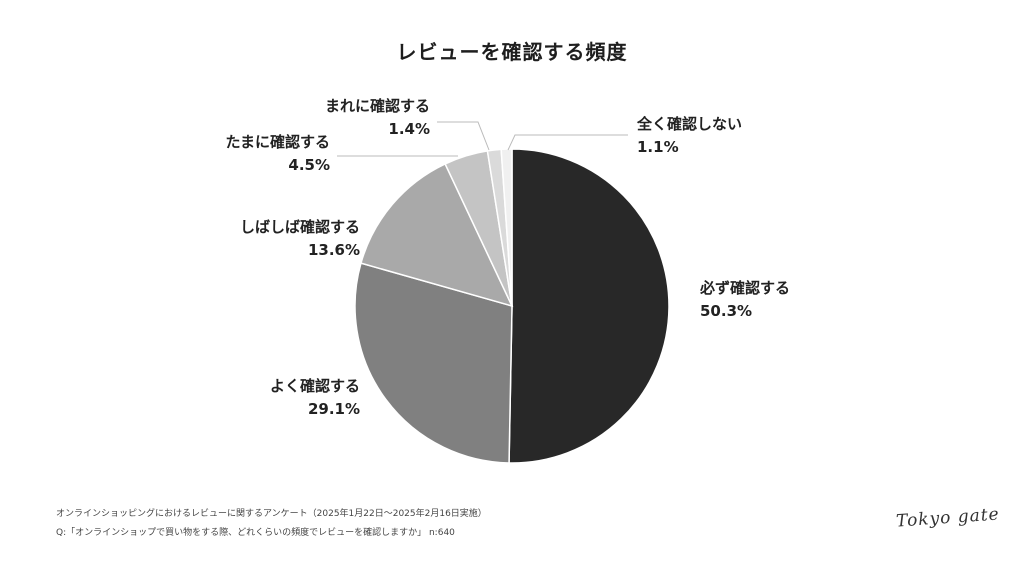 The width and height of the screenshot is (1024, 576). I want to click on slice-label: 必ず確認する, so click(744, 288).